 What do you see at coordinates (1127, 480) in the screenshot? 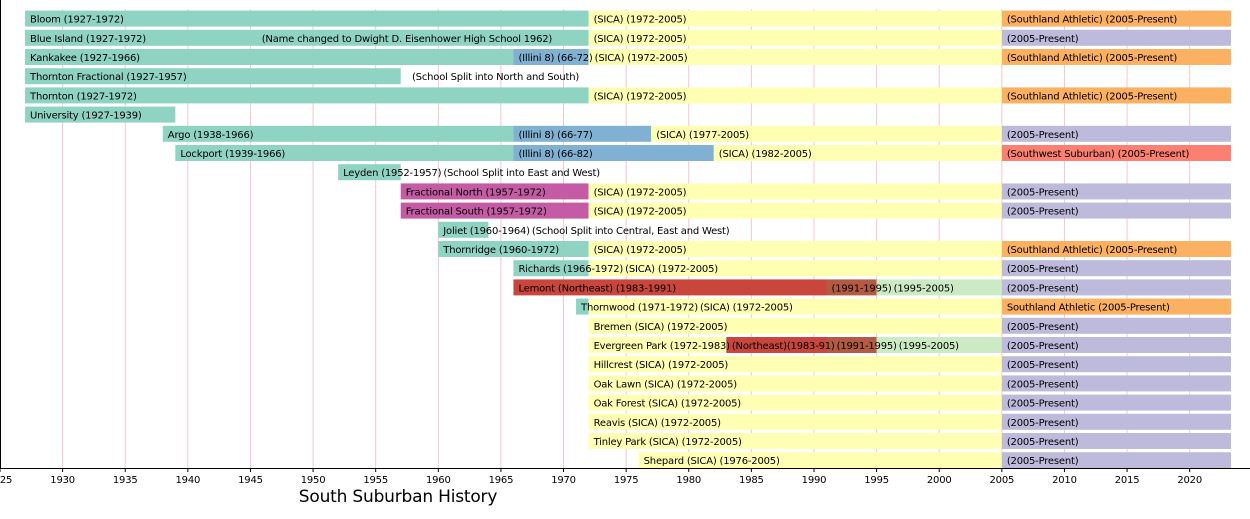
I see `x-tick-label: 2015` at bounding box center [1127, 480].